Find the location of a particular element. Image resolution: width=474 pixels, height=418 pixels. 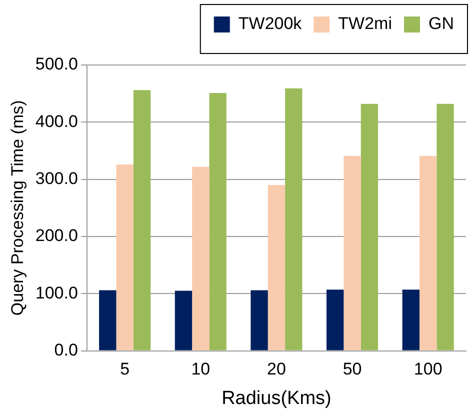

y-tick-label: 500.0 is located at coordinates (56, 64).